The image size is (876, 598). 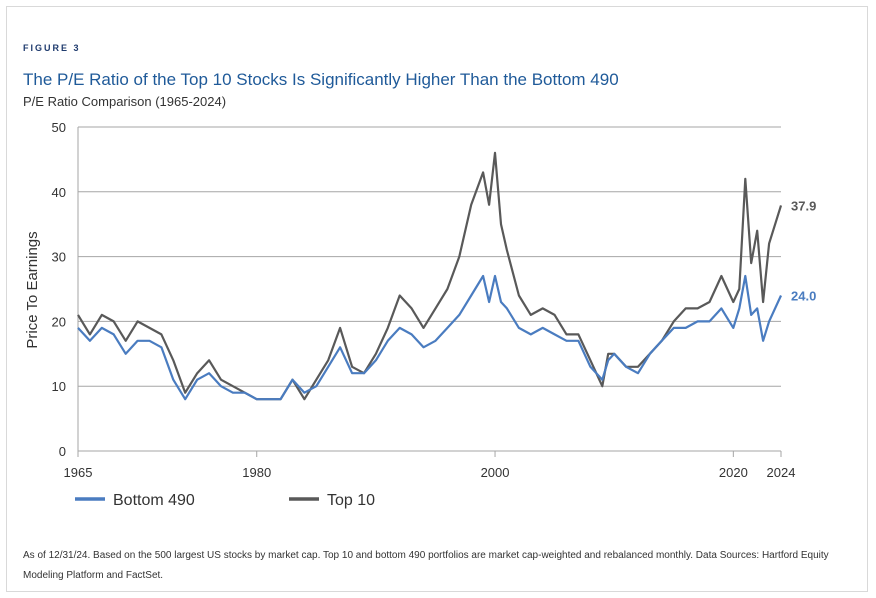 I want to click on x-tick-label: 2020, so click(x=733, y=472).